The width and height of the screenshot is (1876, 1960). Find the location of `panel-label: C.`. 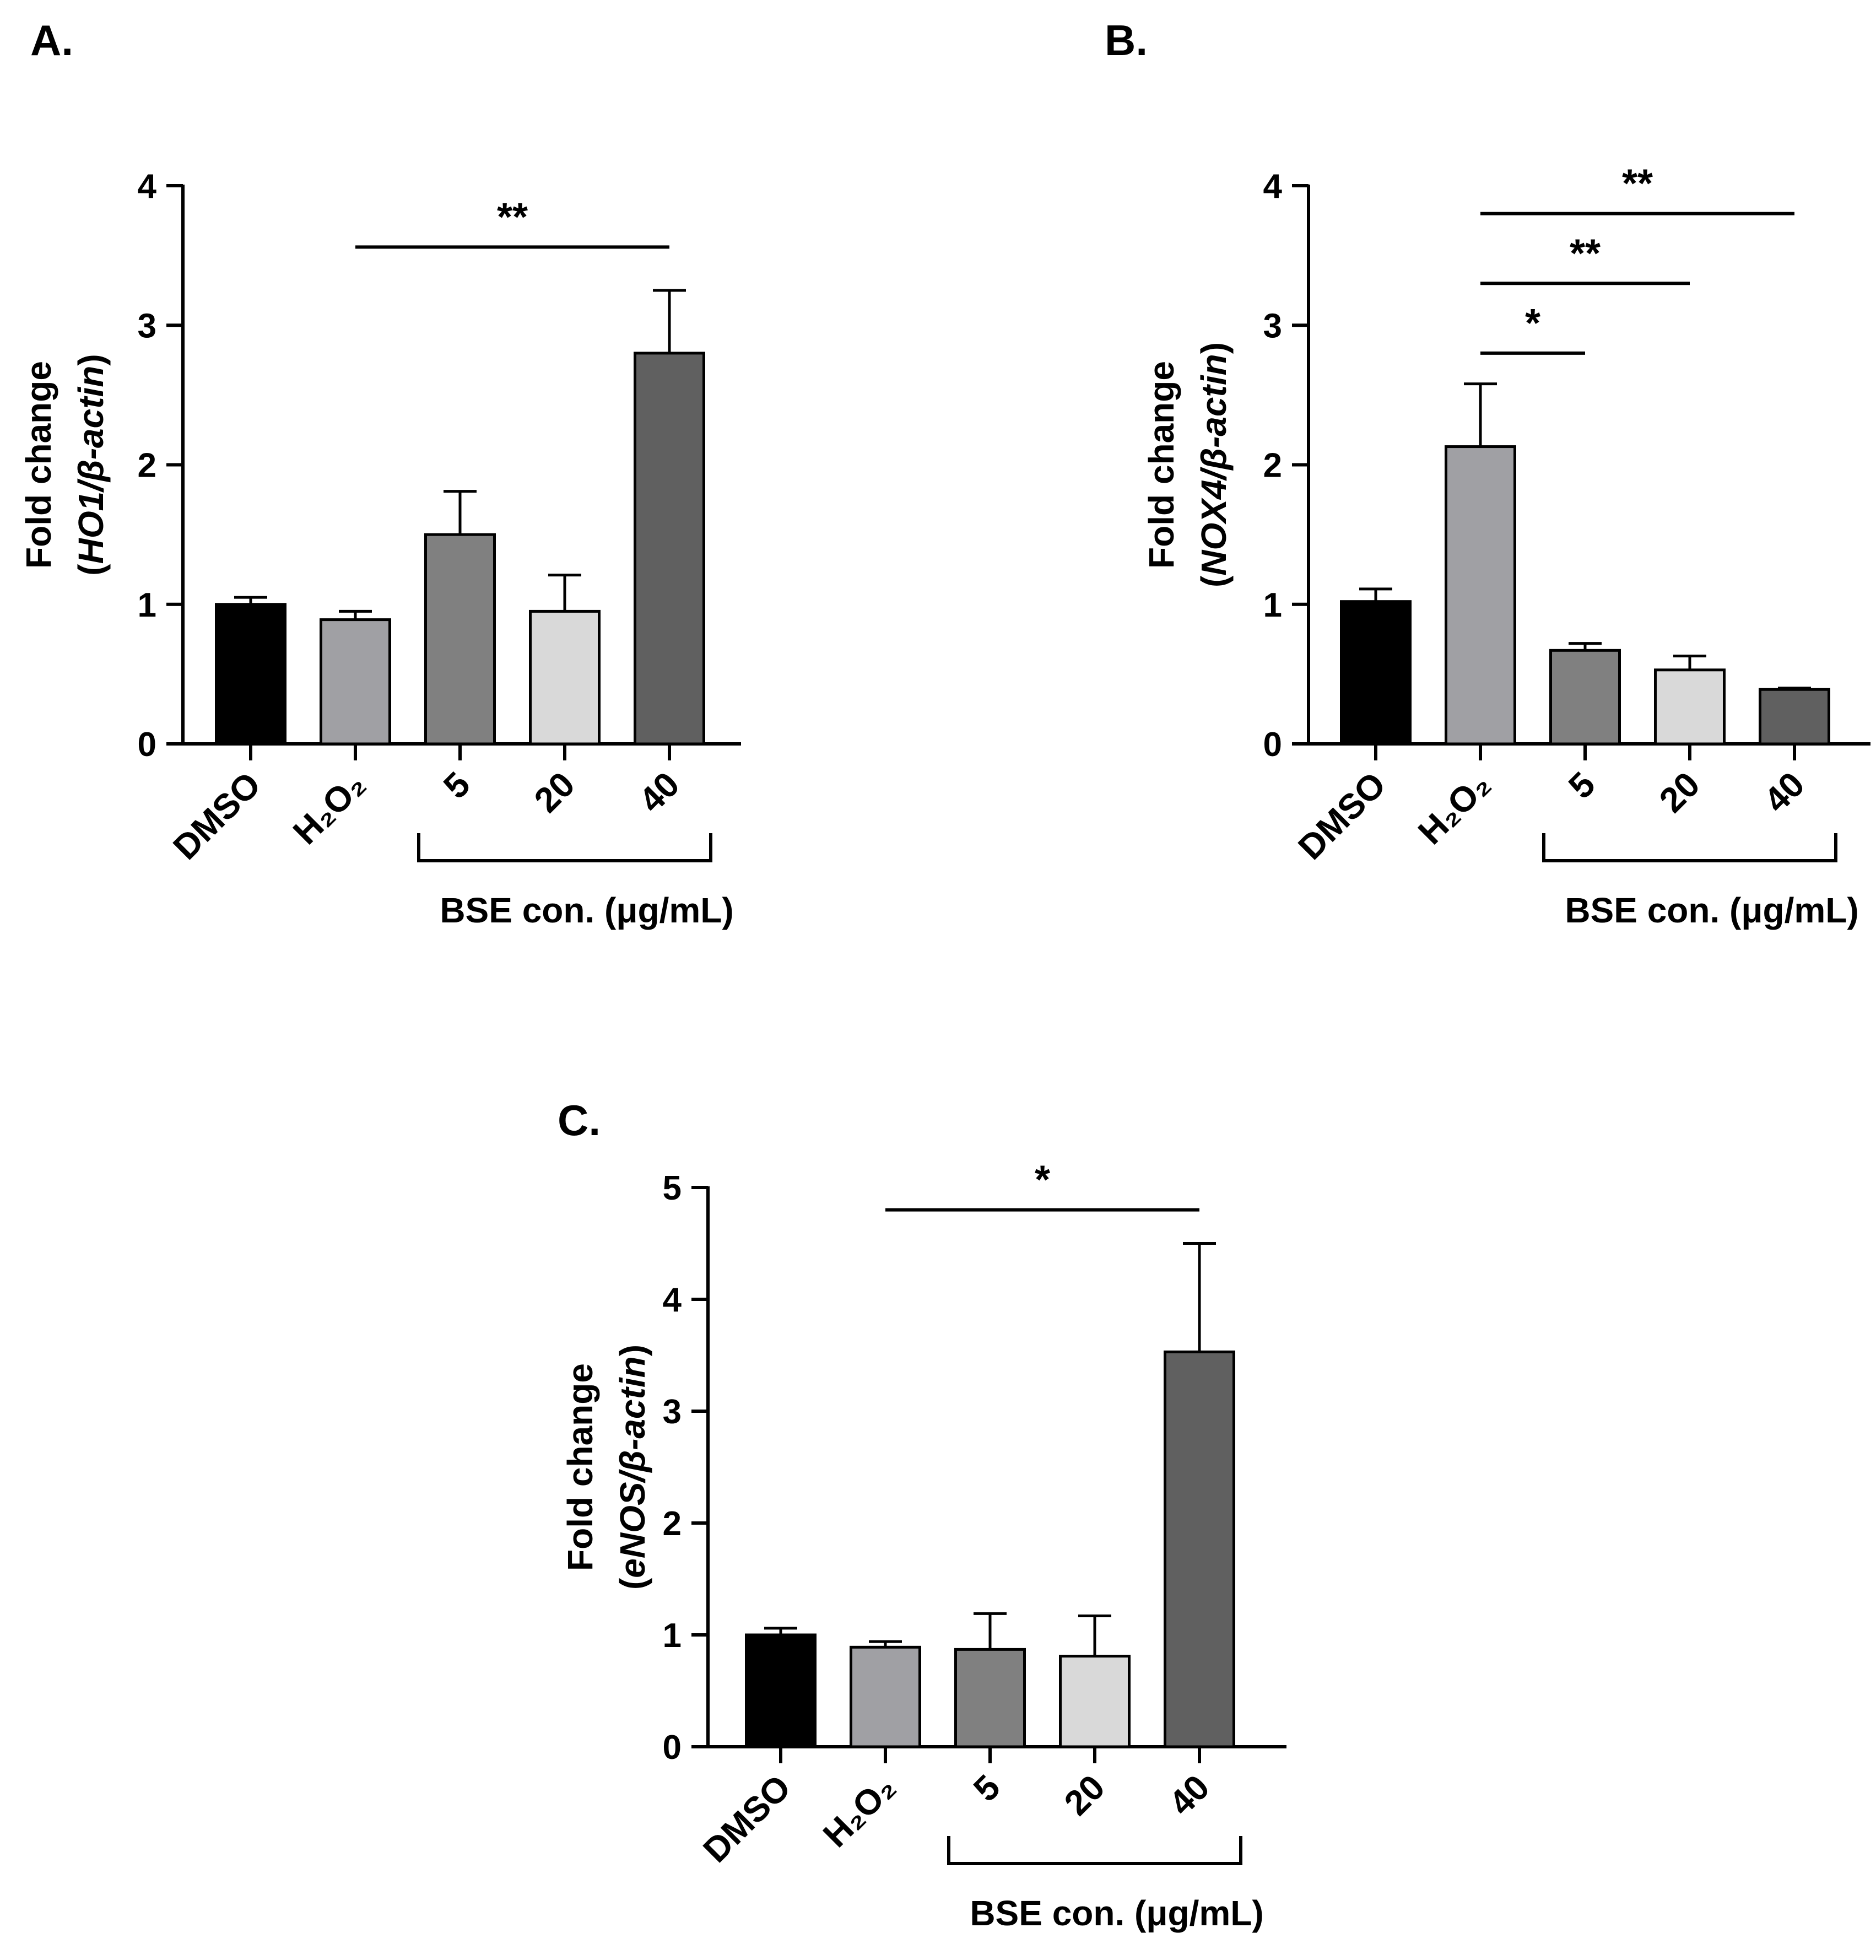

panel-label: C. is located at coordinates (579, 1120).